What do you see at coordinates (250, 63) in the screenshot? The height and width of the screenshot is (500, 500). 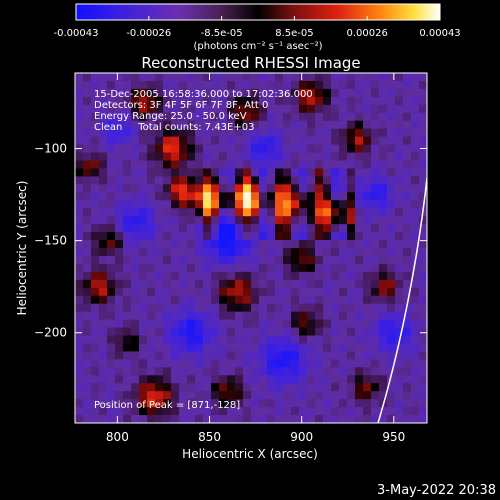 I see `chart-title: Reconstructed RHESSI Image` at bounding box center [250, 63].